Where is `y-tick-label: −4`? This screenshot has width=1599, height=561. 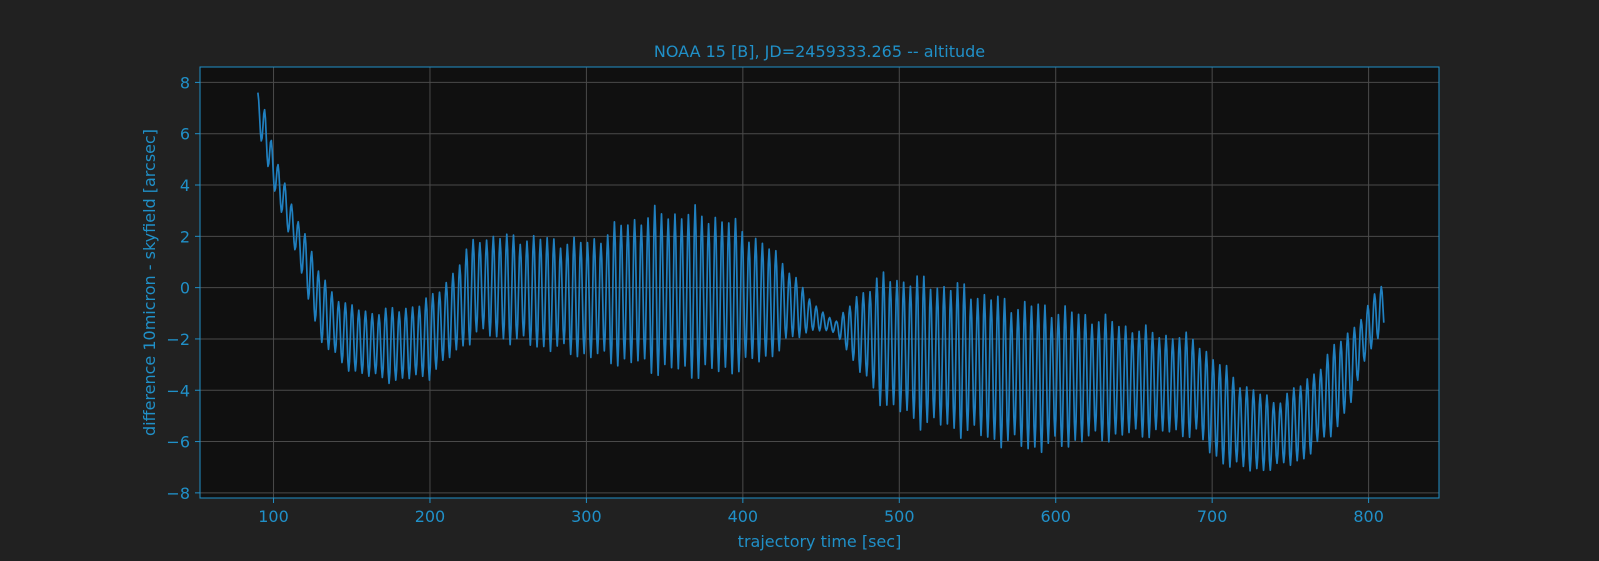
y-tick-label: −4 is located at coordinates (178, 390).